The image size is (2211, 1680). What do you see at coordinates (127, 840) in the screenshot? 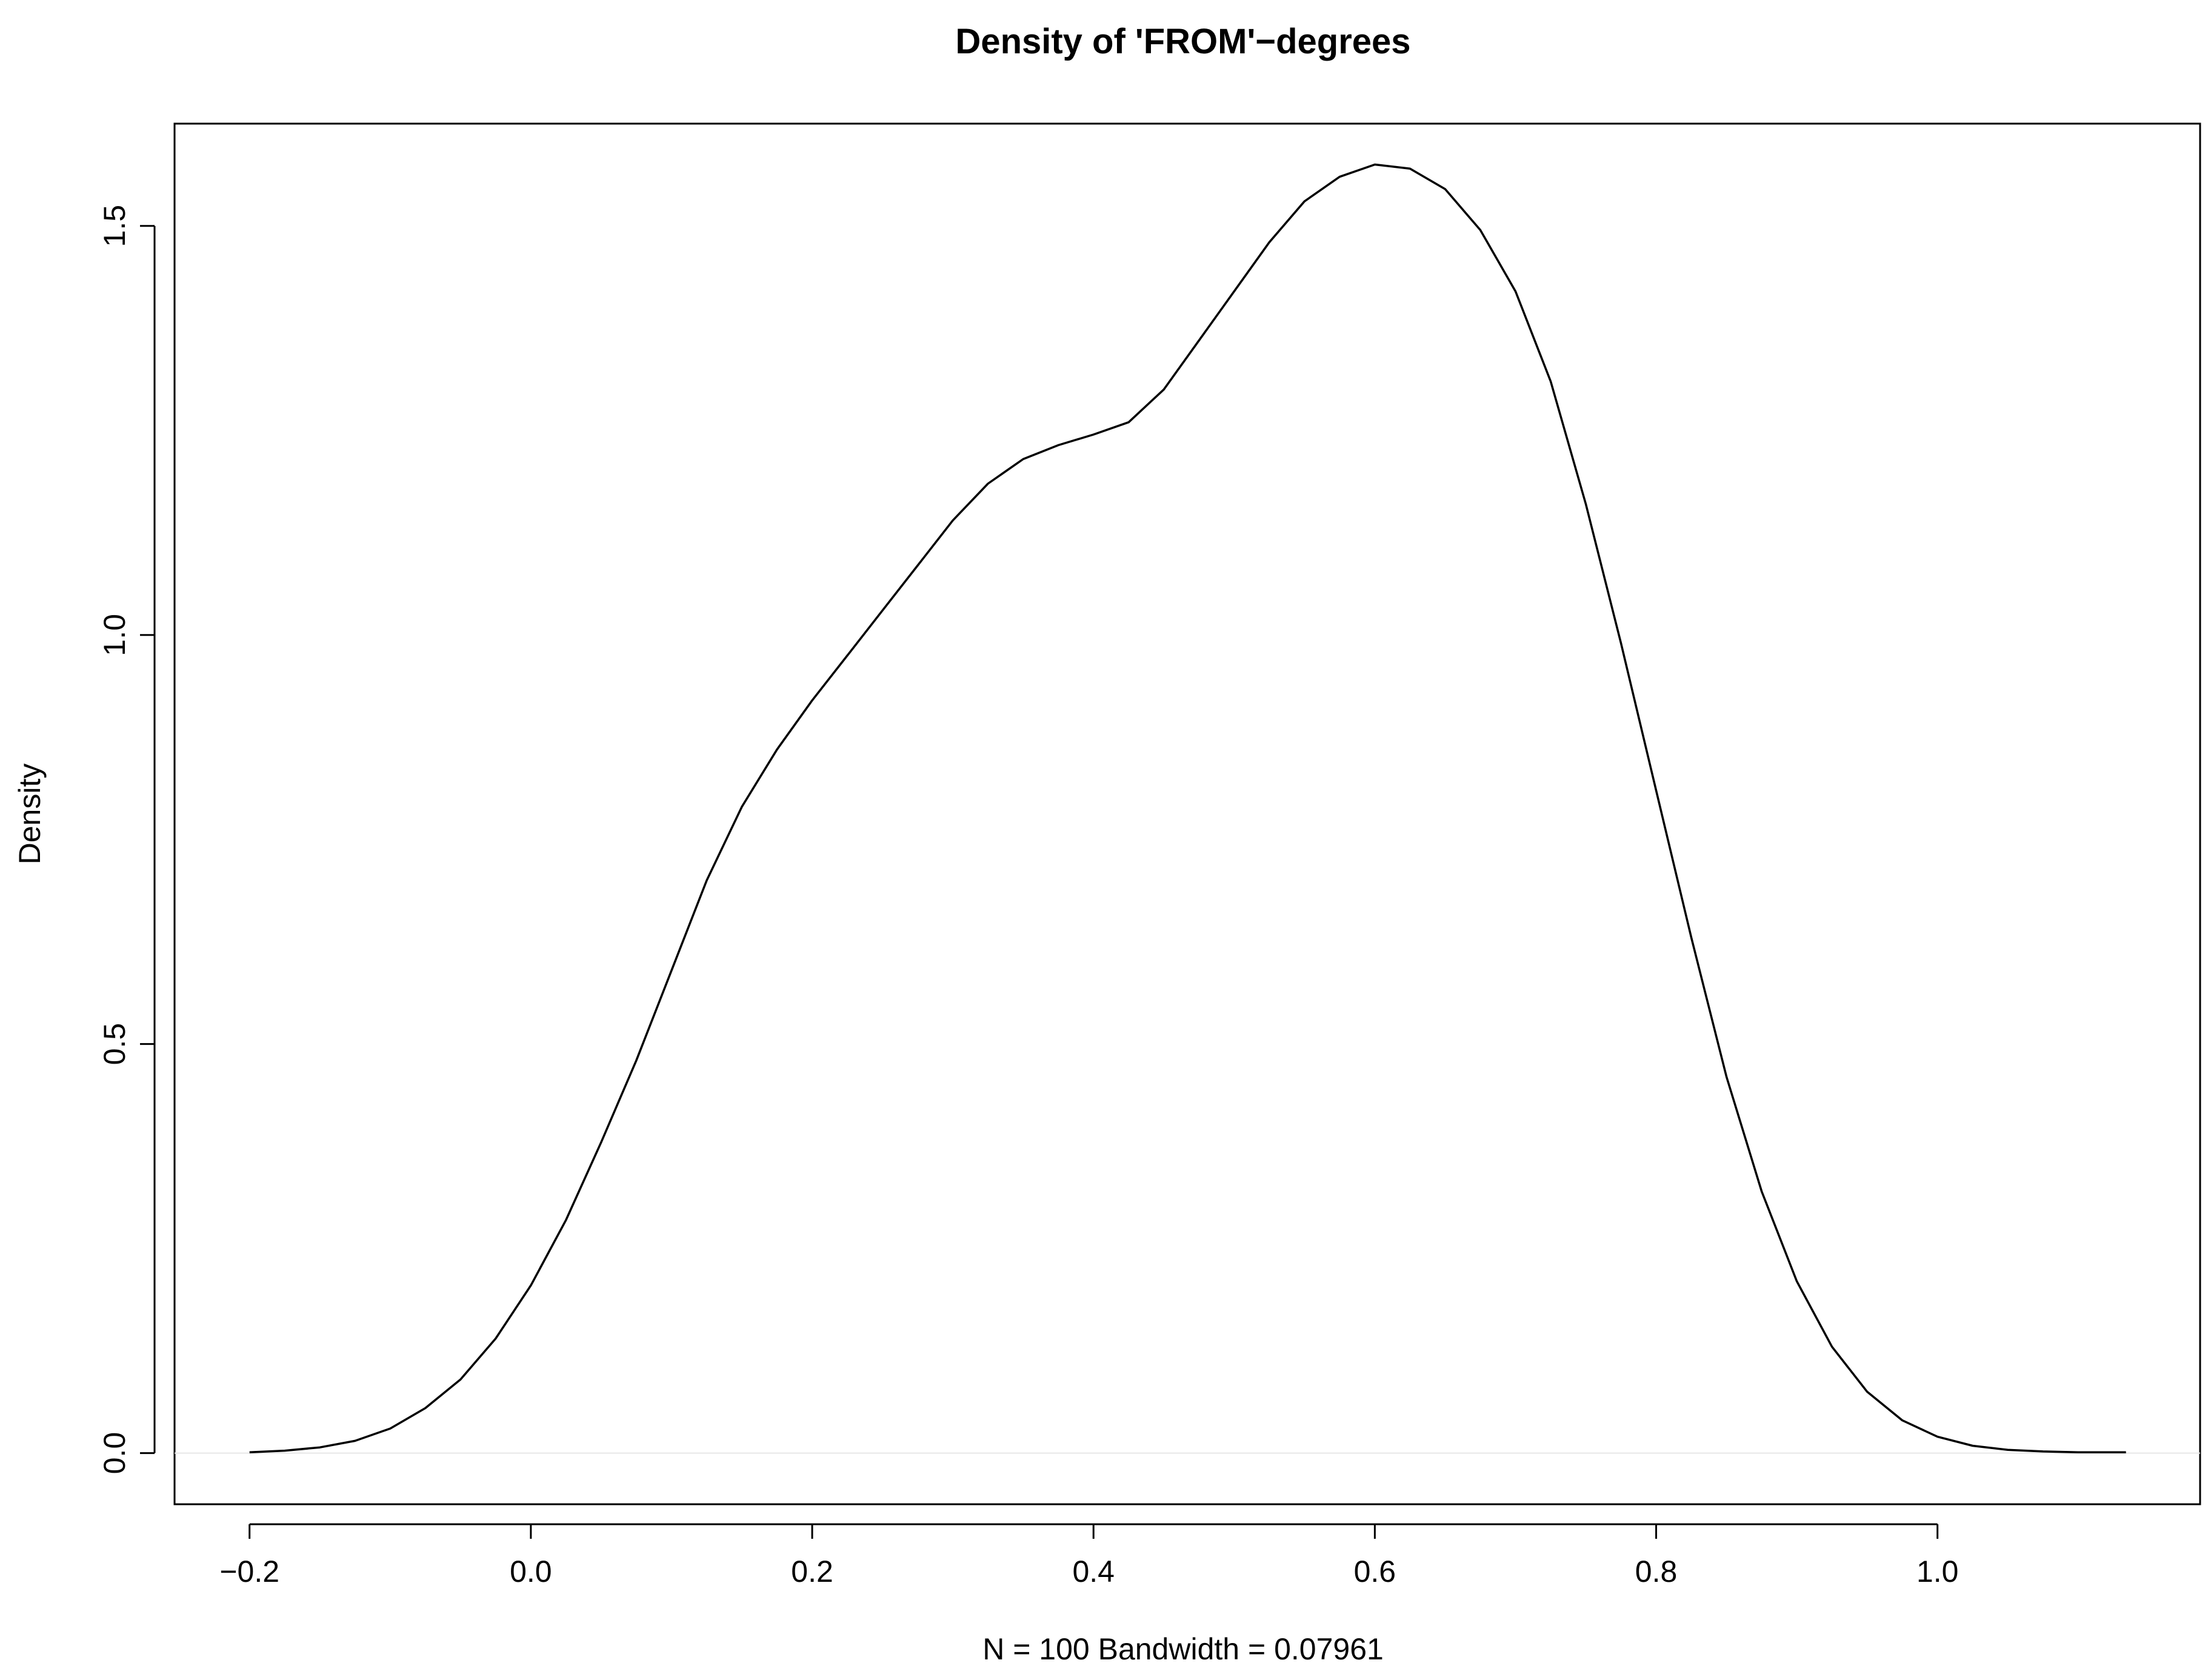
I see `y-axis: 0.0 0.5 1.0 1.5` at bounding box center [127, 840].